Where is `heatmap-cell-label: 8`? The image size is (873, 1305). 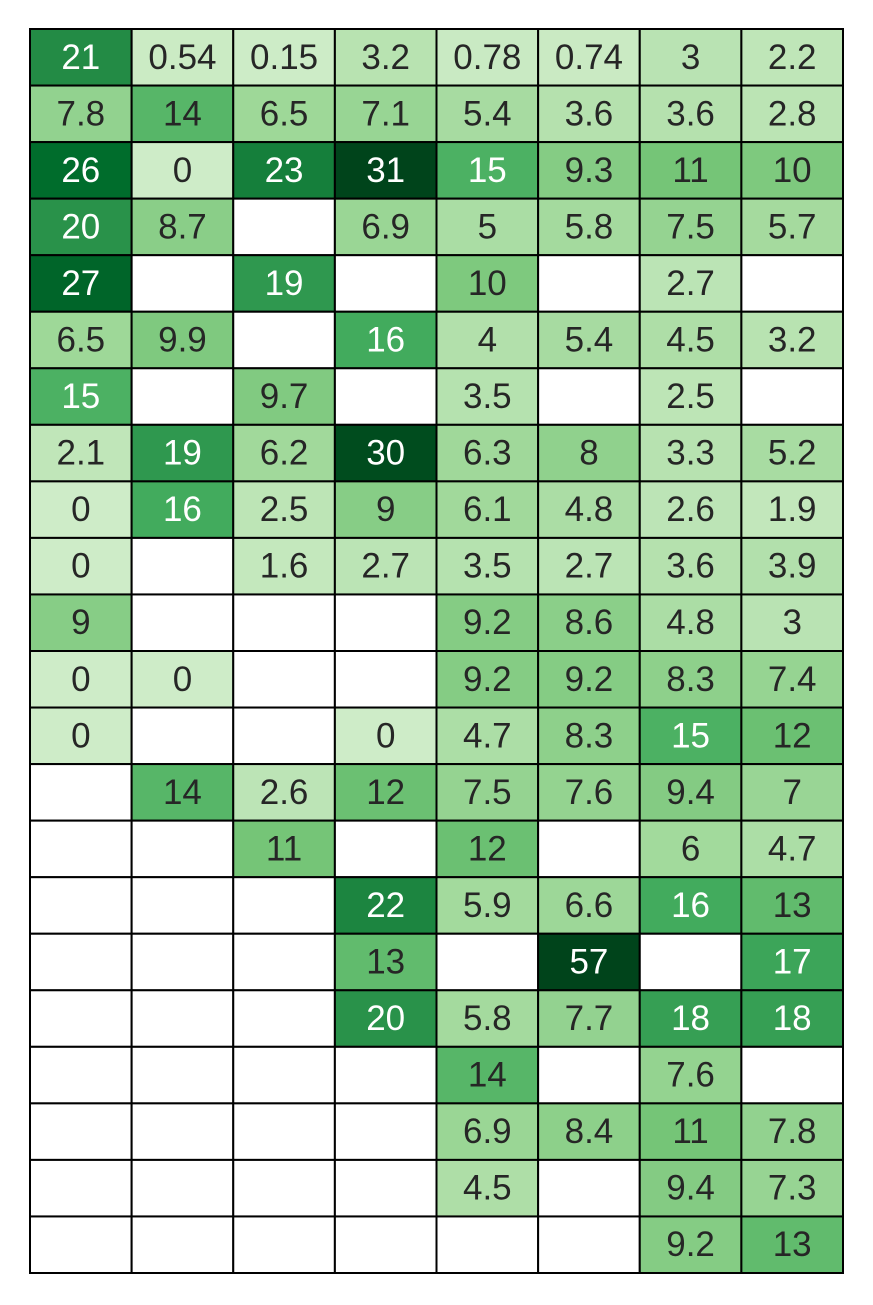
heatmap-cell-label: 8 is located at coordinates (588, 453).